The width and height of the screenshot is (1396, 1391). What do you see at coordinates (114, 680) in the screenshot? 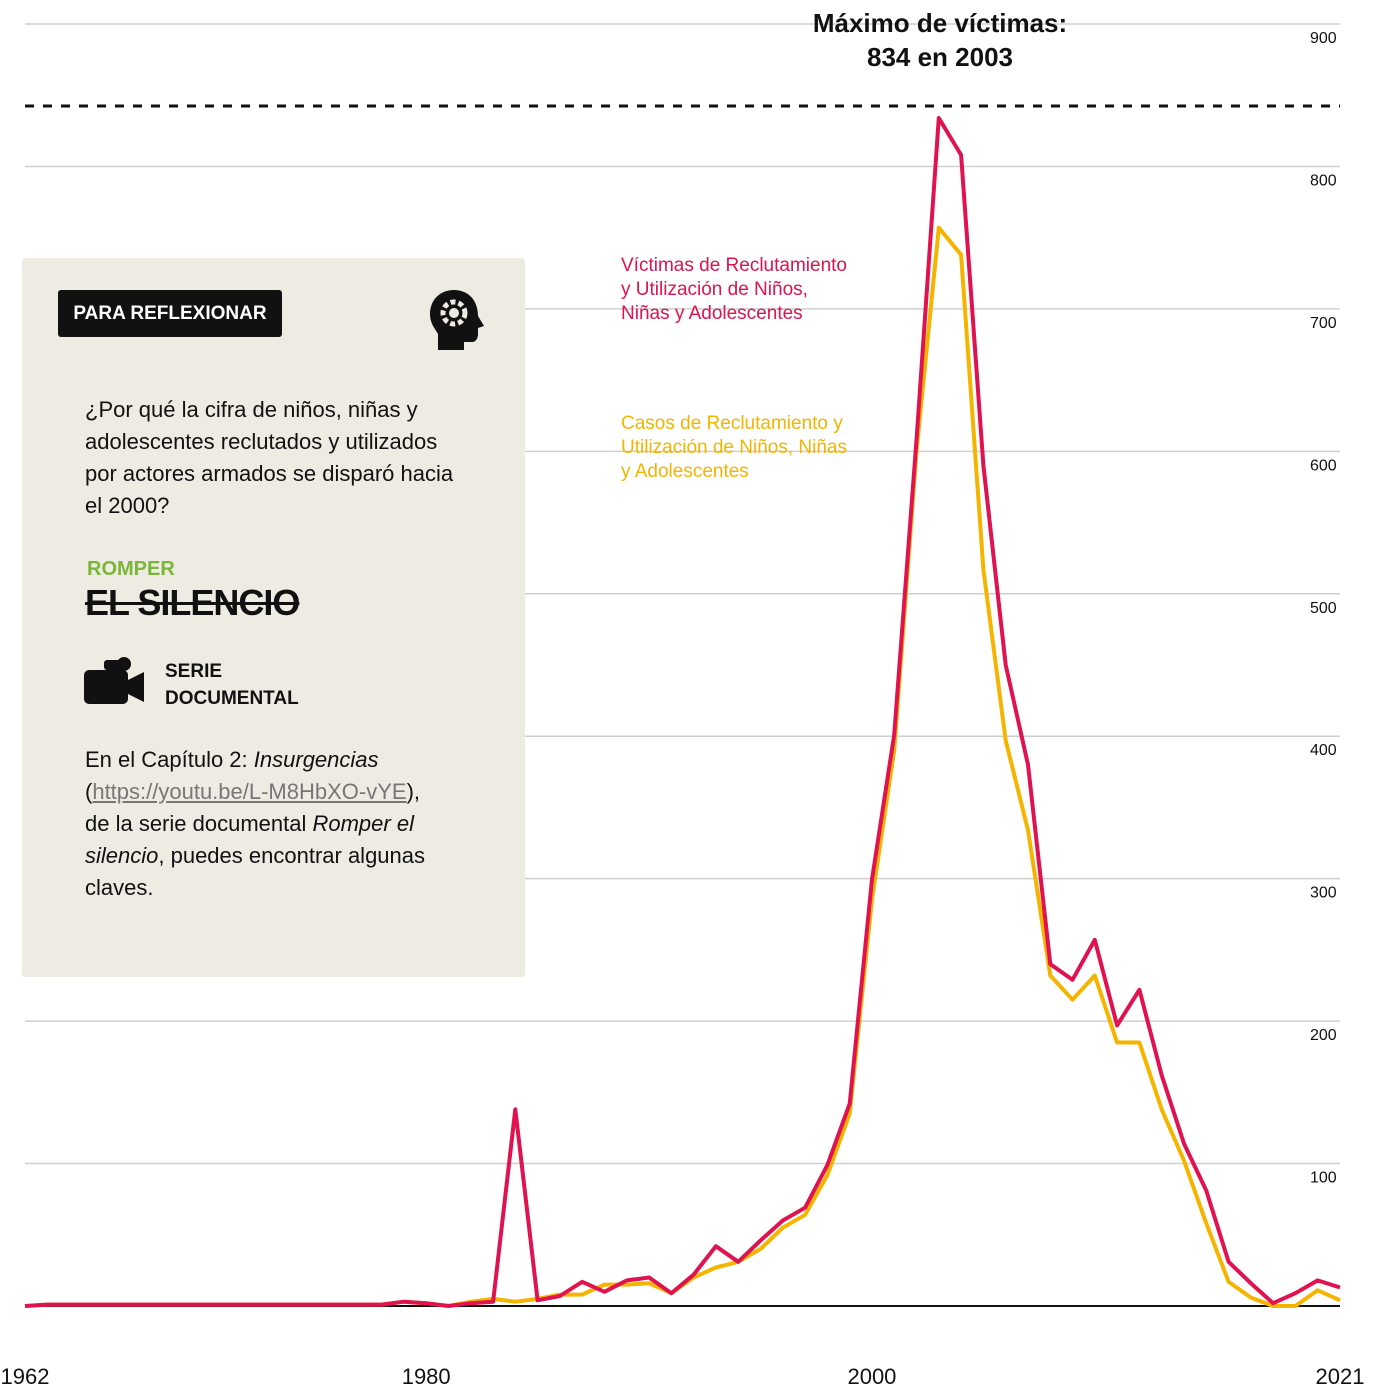
I see `camera-icon` at bounding box center [114, 680].